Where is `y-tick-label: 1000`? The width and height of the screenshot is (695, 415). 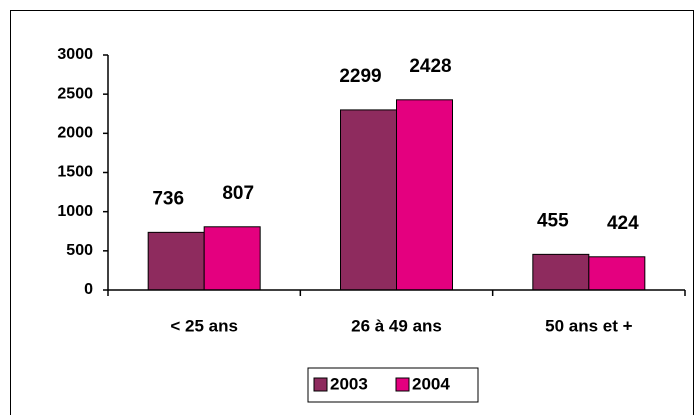 y-tick-label: 1000 is located at coordinates (75, 211).